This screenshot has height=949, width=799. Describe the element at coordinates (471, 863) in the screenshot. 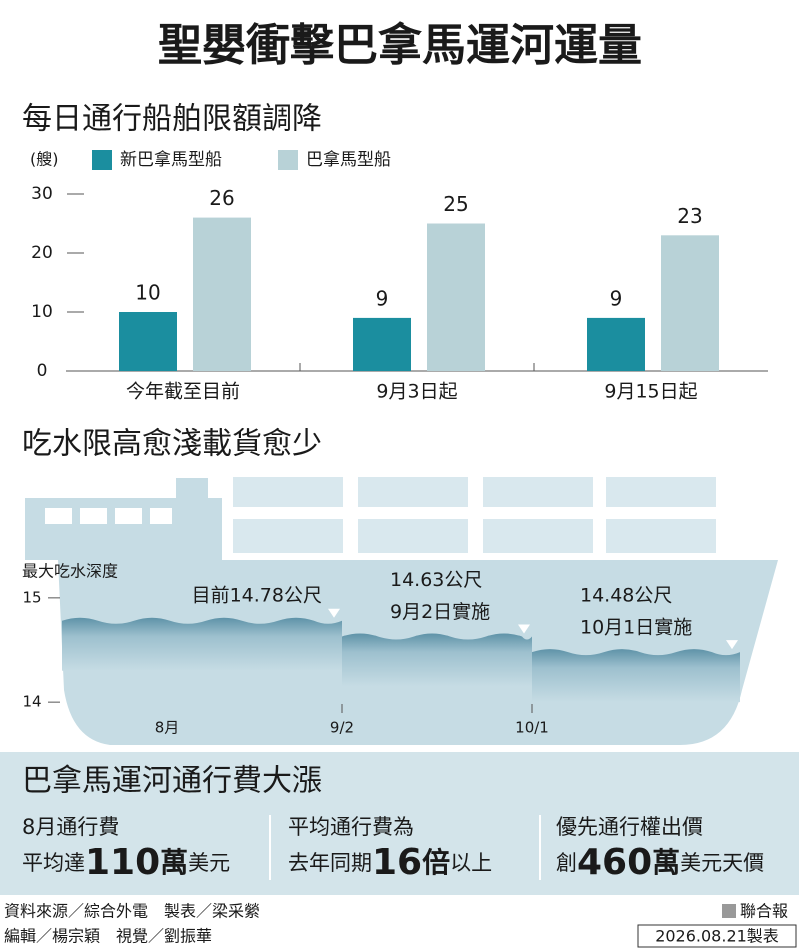

I see `fee-suffix: 以上` at that location.